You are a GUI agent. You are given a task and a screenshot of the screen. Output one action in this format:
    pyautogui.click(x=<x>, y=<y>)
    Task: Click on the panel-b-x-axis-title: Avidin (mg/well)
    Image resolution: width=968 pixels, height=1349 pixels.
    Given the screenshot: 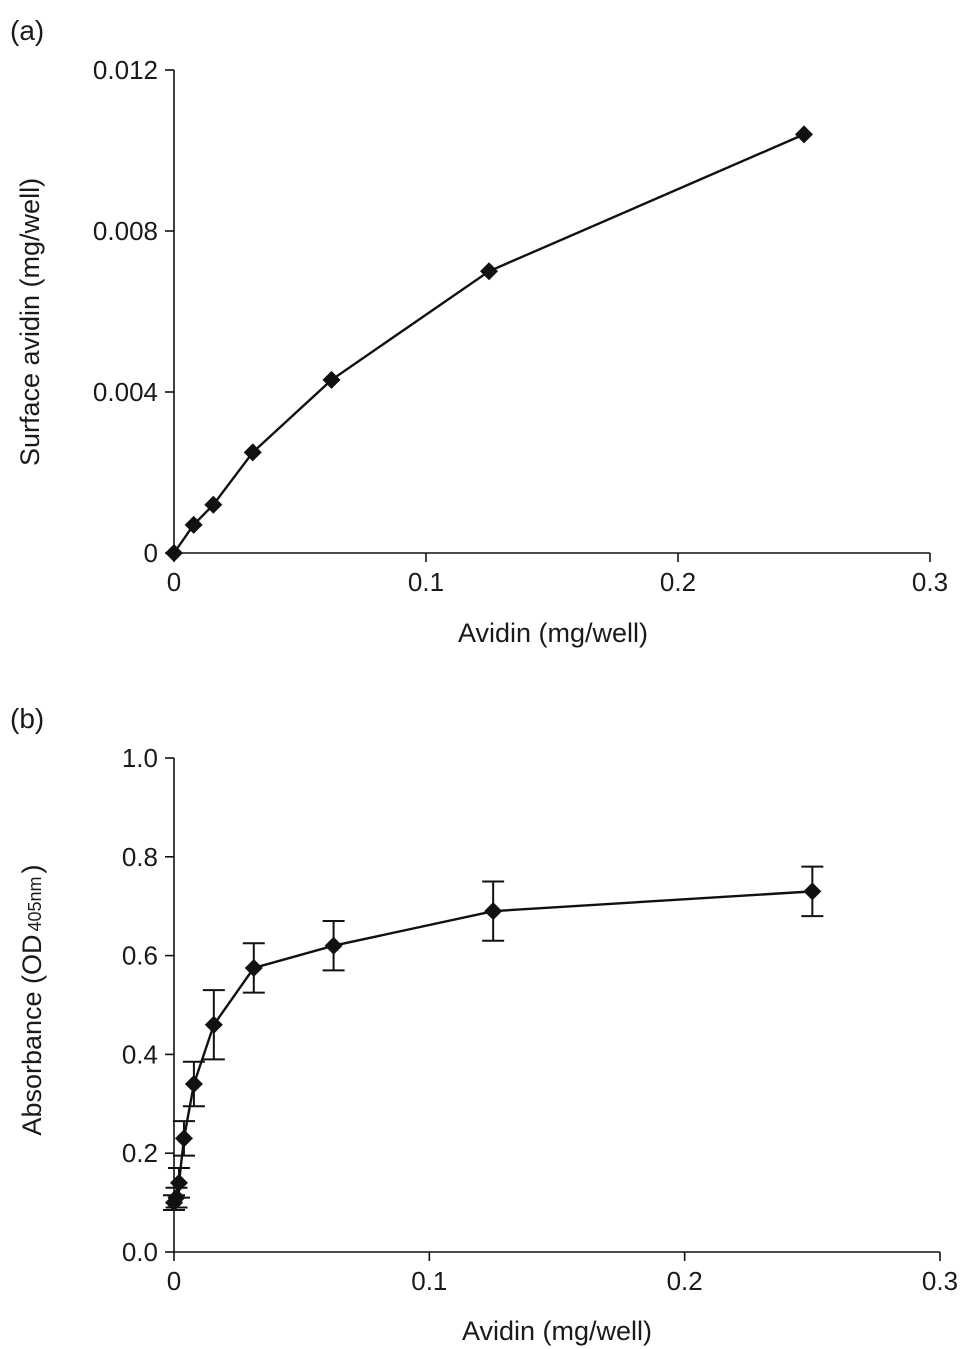 What is the action you would take?
    pyautogui.click(x=557, y=1331)
    